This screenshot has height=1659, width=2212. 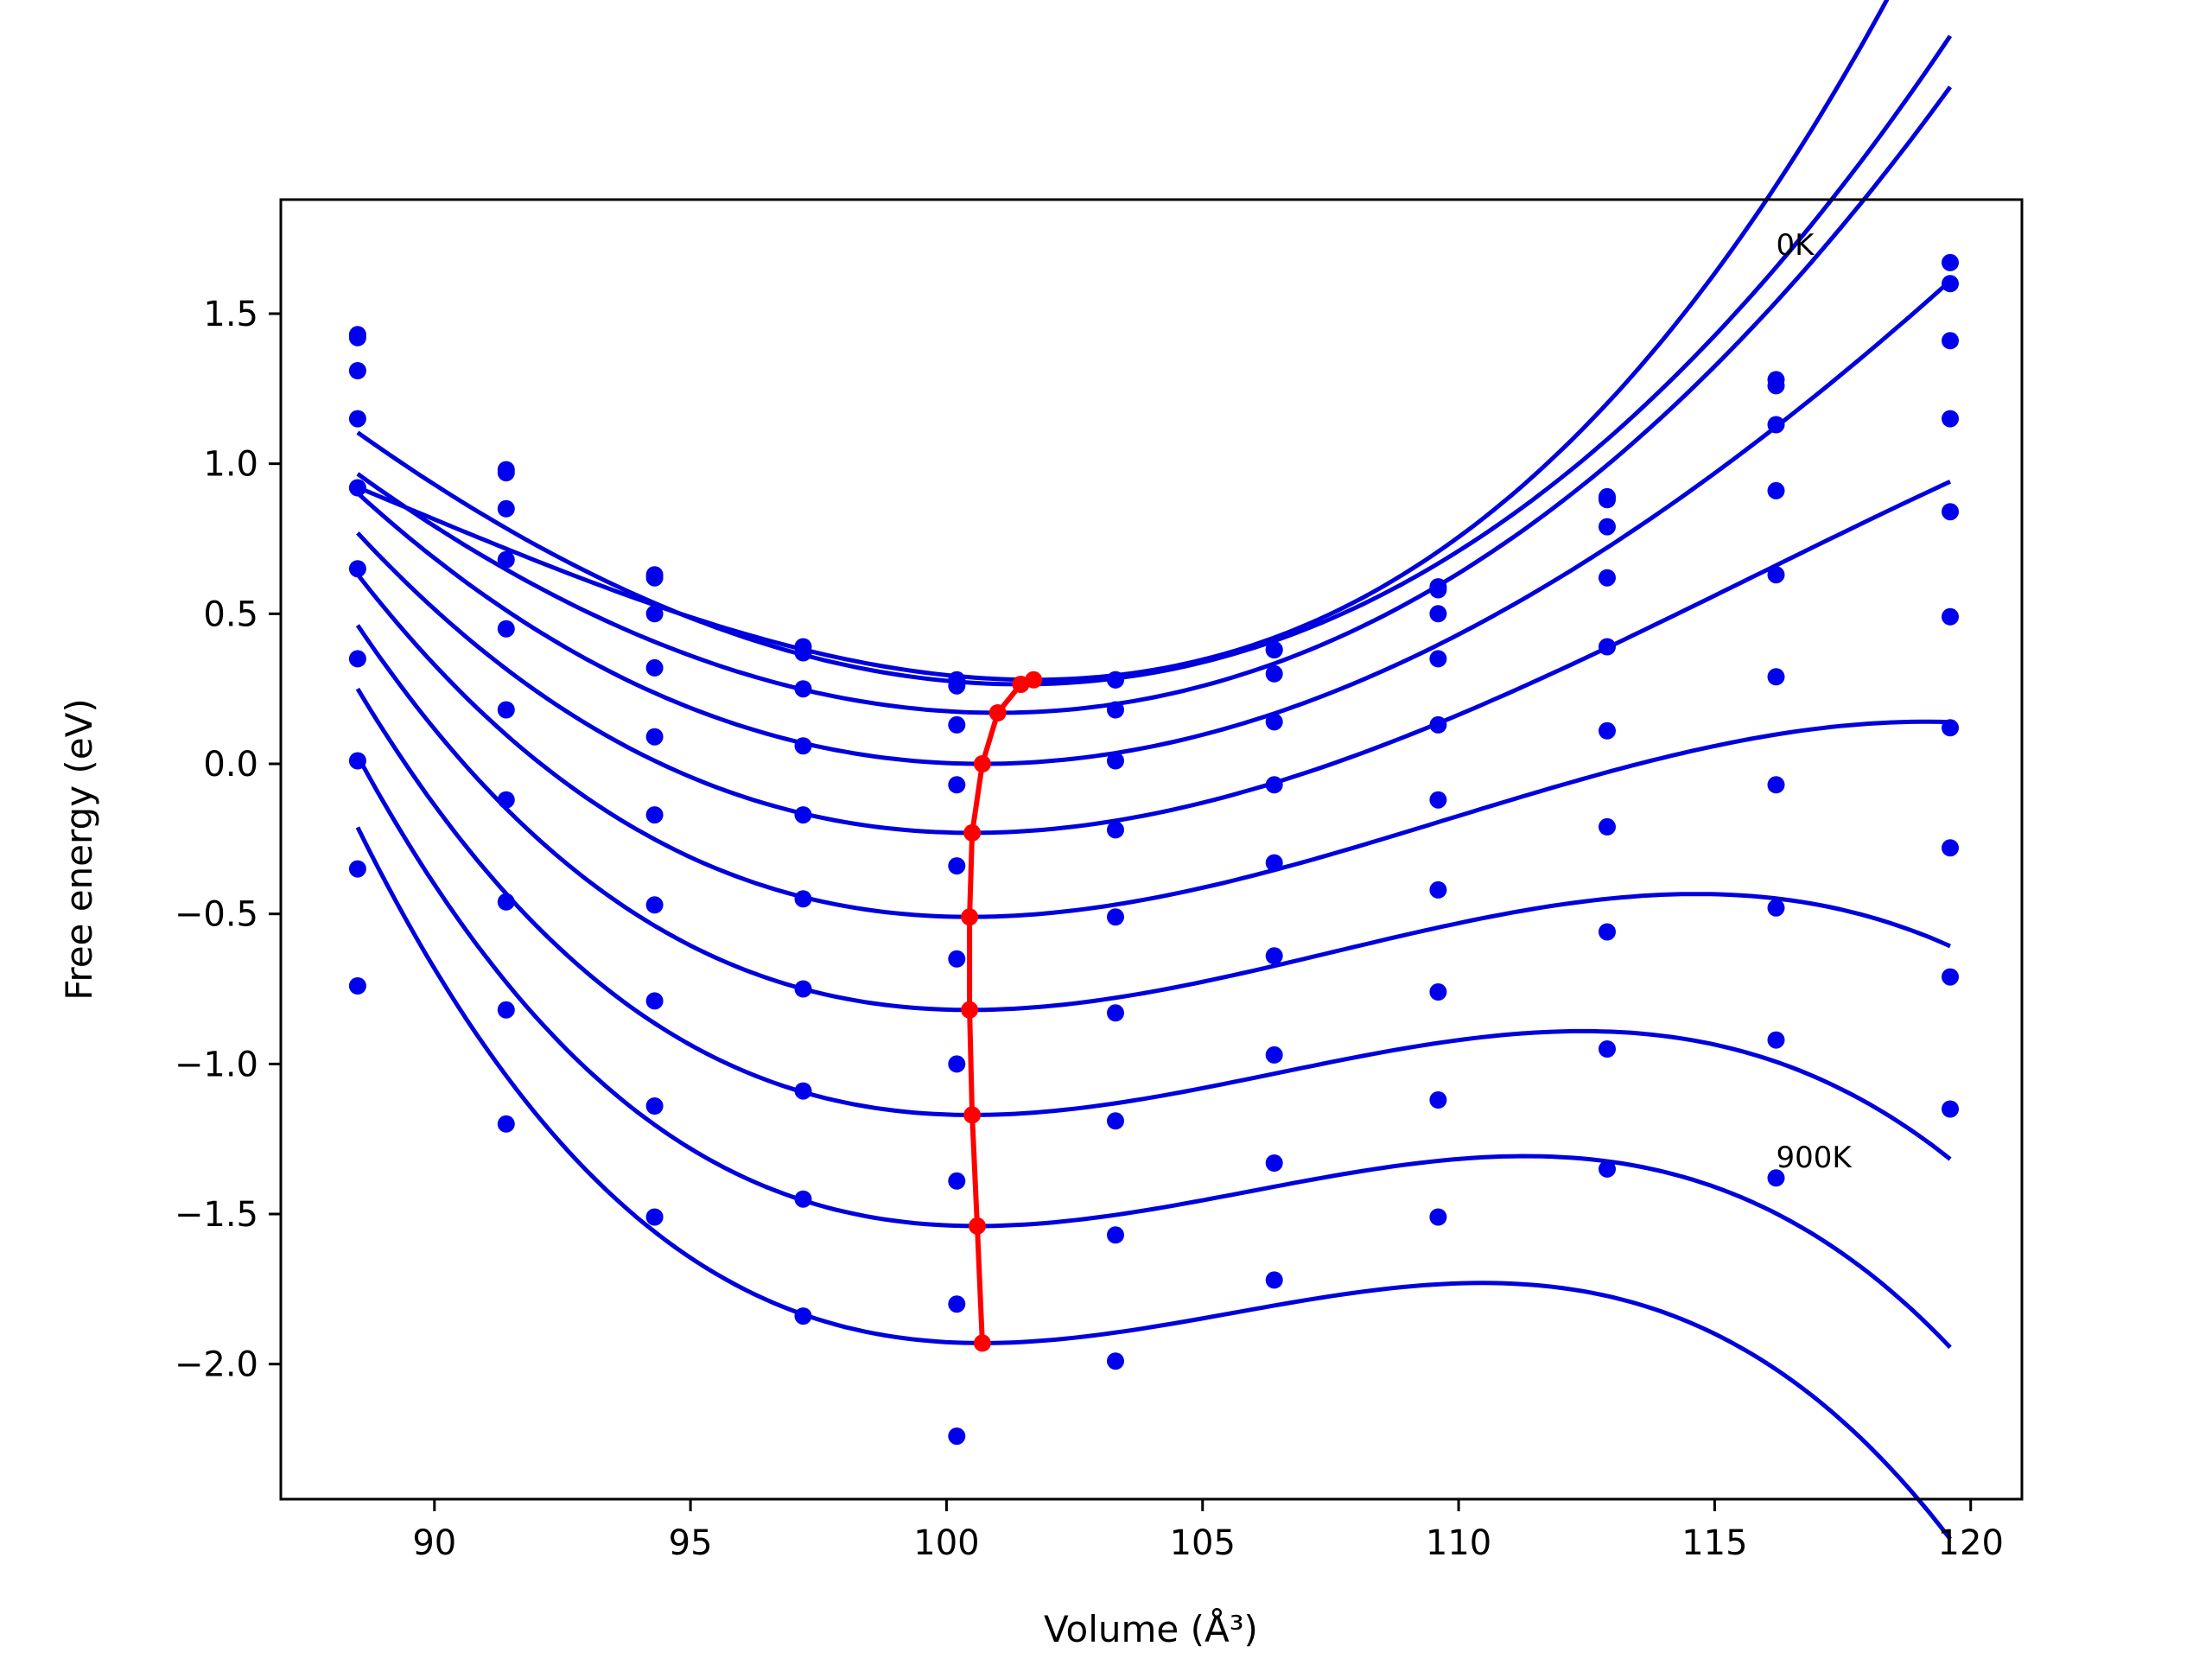 I want to click on y-tick-label: −2.0, so click(x=216, y=1365).